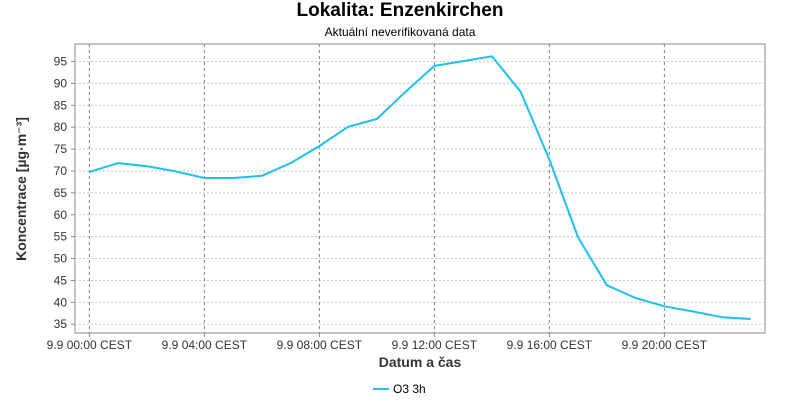  Describe the element at coordinates (61, 324) in the screenshot. I see `y-tick-label: 35` at that location.